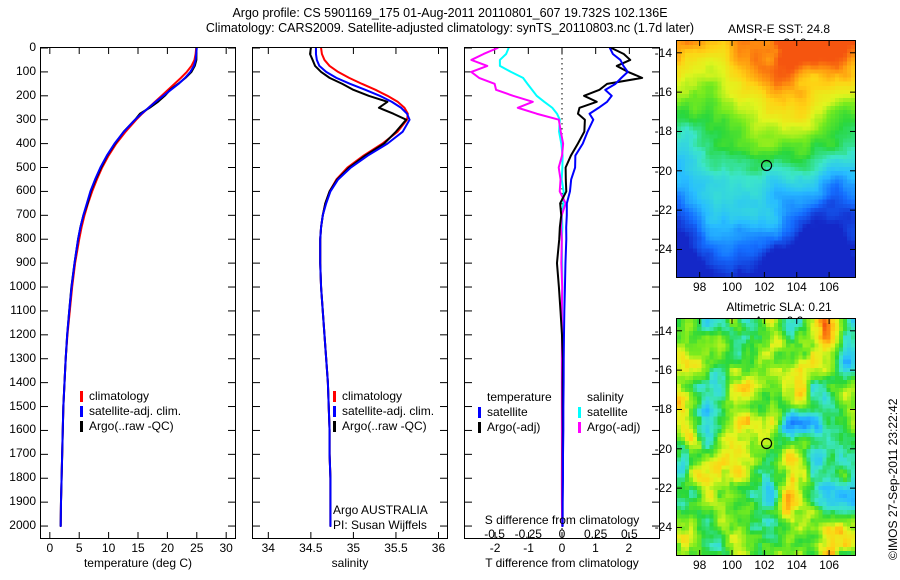 The image size is (900, 580). What do you see at coordinates (32, 47) in the screenshot?
I see `depth-tick-label: 0` at bounding box center [32, 47].